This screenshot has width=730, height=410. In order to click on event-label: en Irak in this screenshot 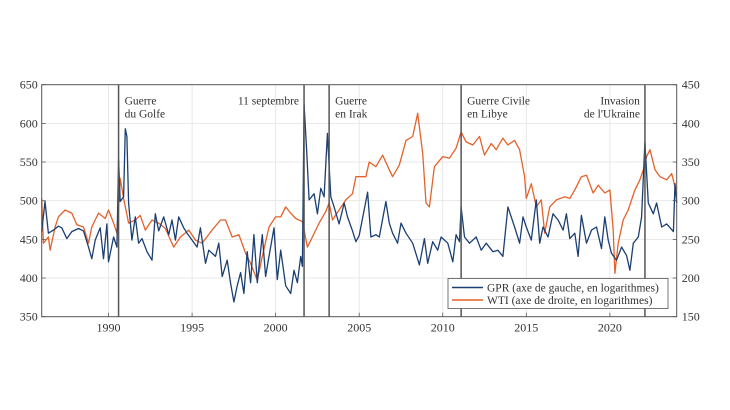, I will do `click(351, 115)`.